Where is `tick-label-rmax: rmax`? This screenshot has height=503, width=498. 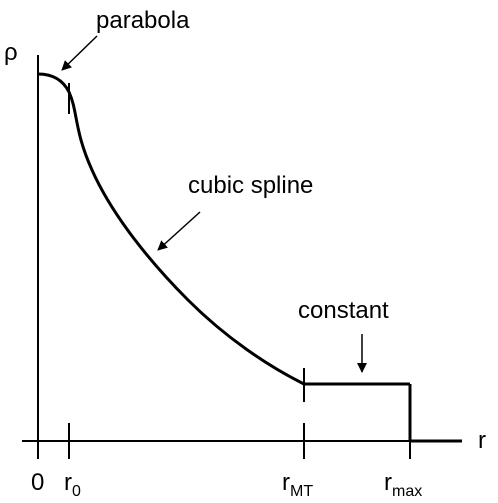 tick-label-rmax: rmax is located at coordinates (403, 484).